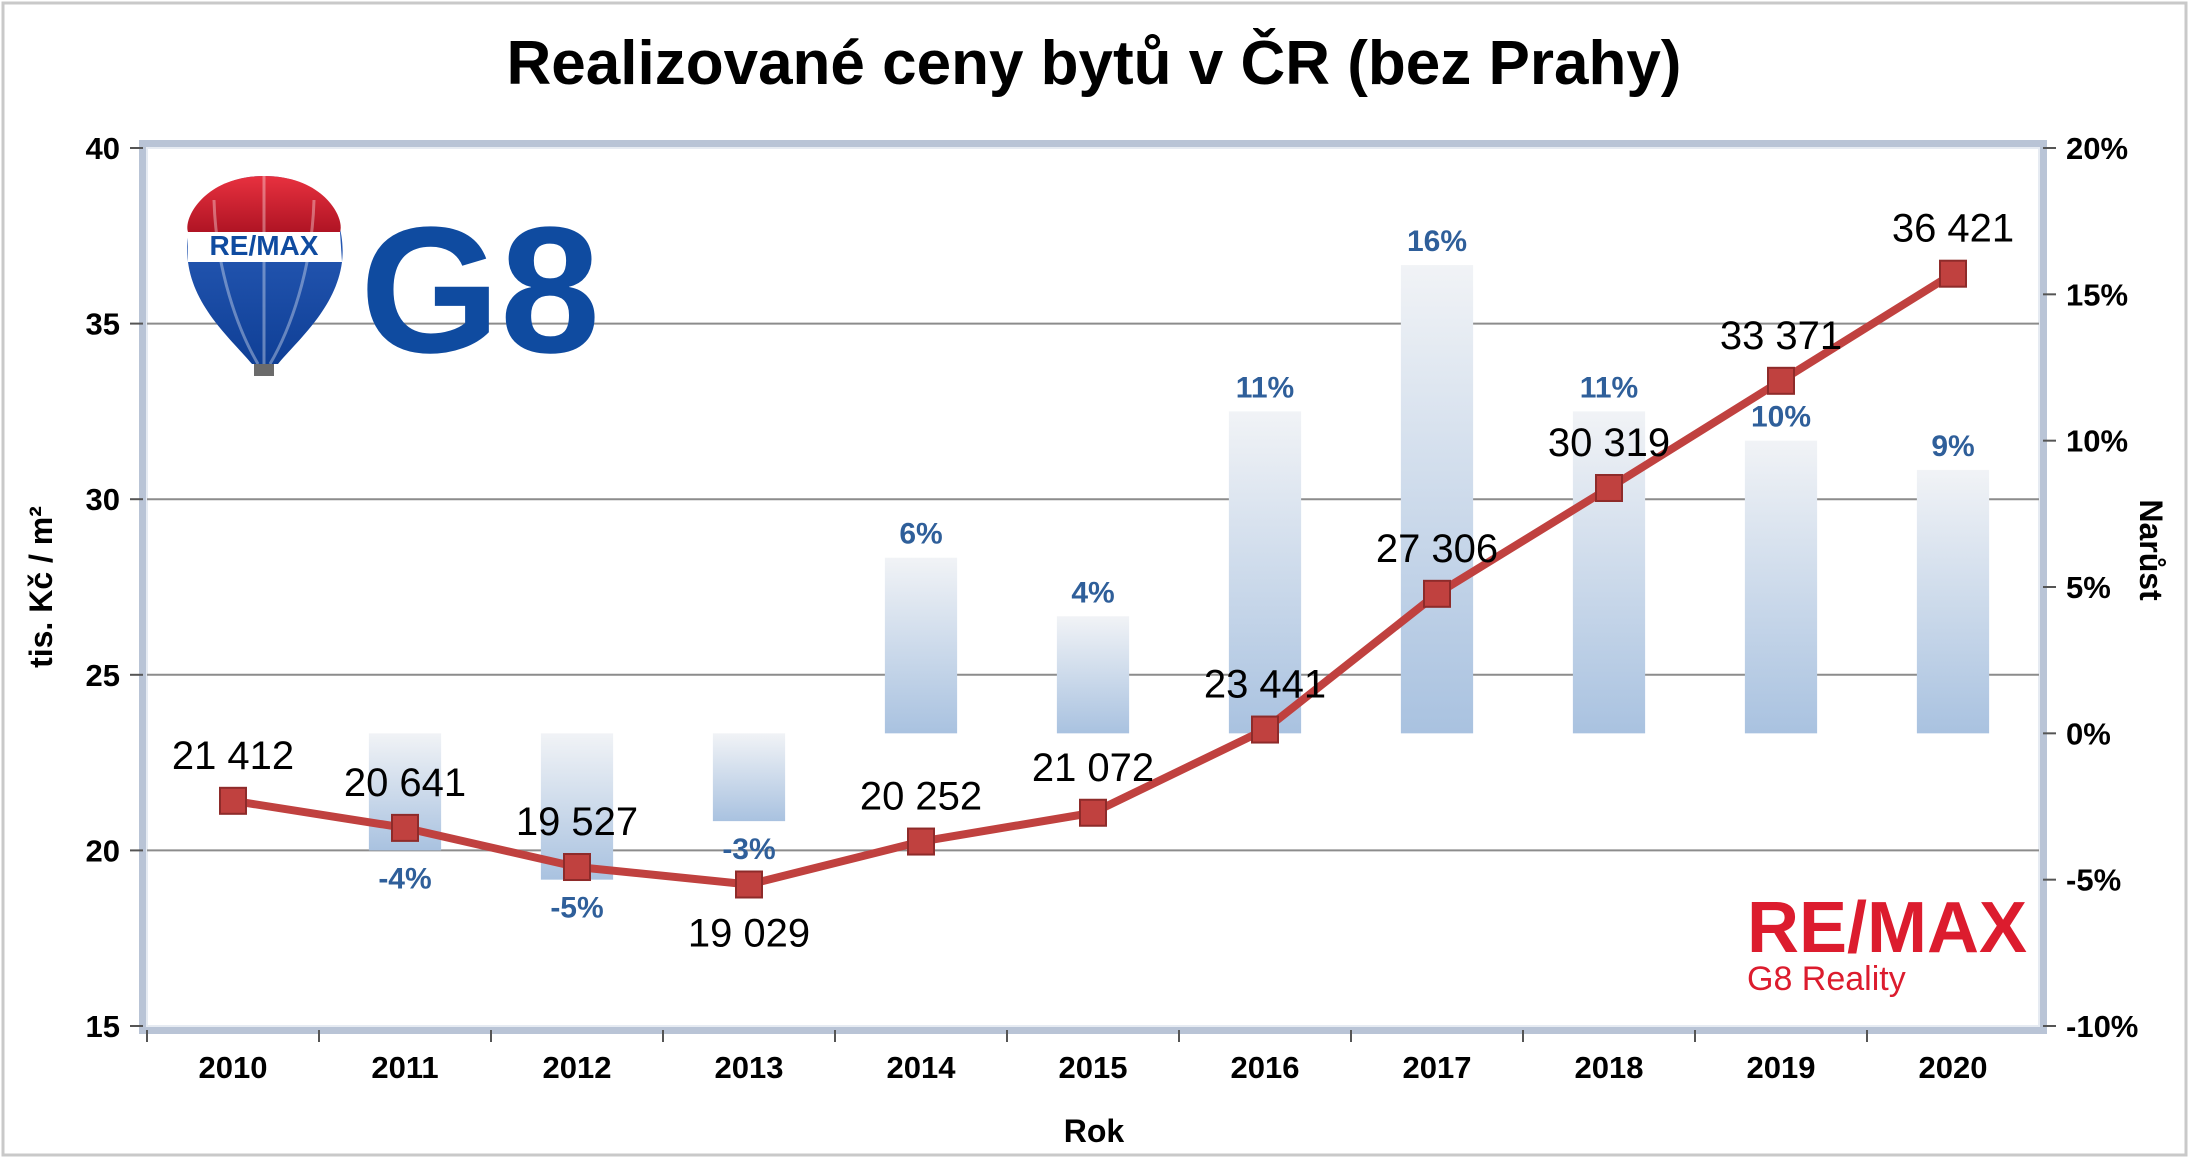 The height and width of the screenshot is (1158, 2189). Describe the element at coordinates (2097, 148) in the screenshot. I see `y2-tick-label: 20%` at that location.